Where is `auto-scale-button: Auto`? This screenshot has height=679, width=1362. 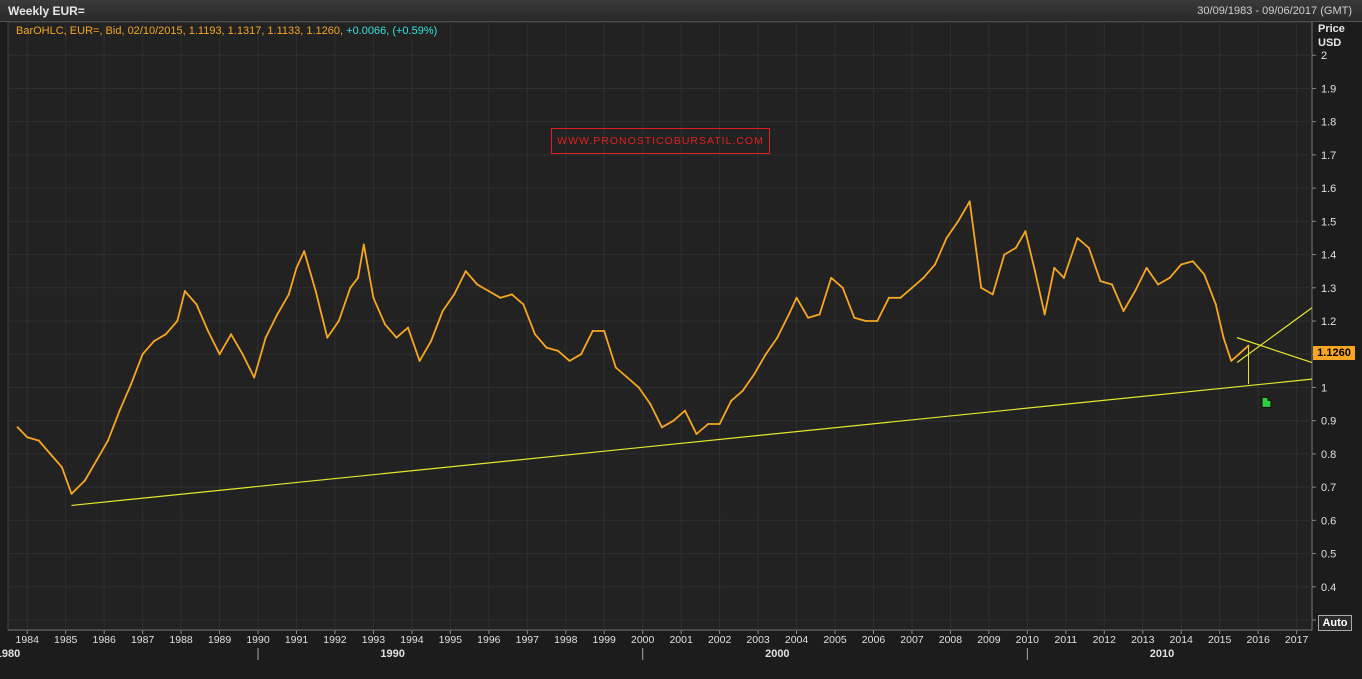 auto-scale-button: Auto is located at coordinates (1335, 623).